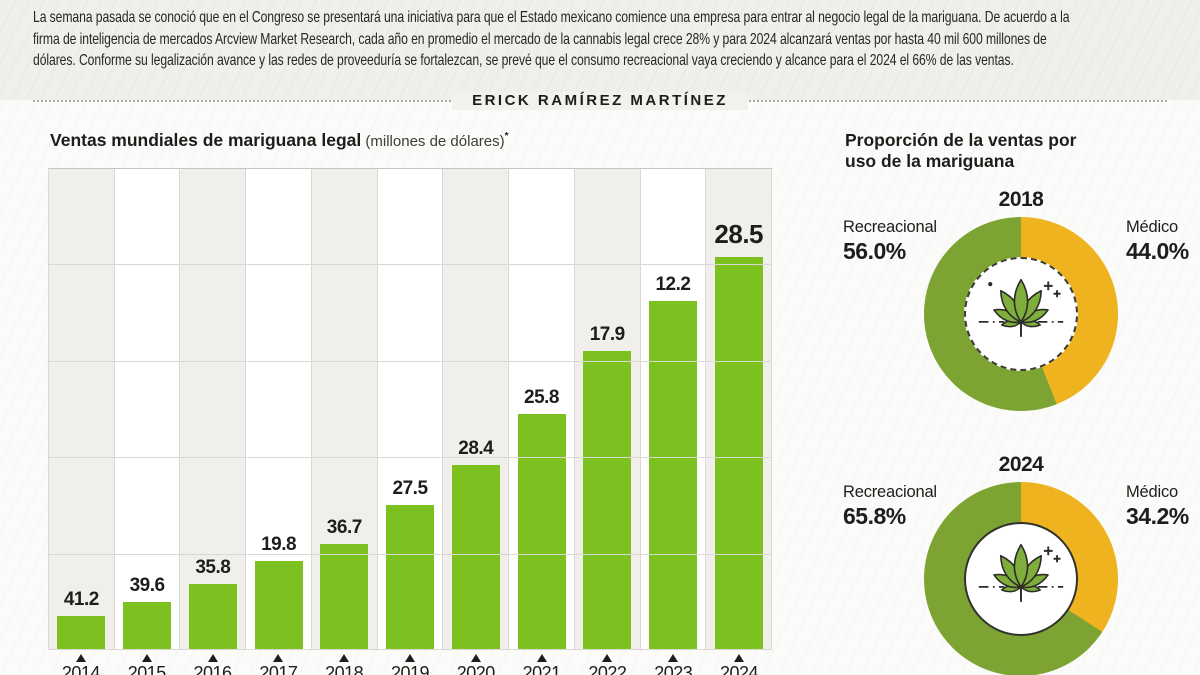  I want to click on bar-column-2022: 17.9, so click(607, 409).